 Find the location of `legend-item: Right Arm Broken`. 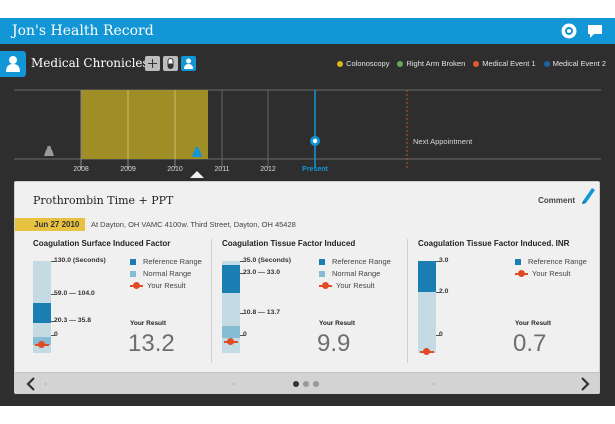

legend-item: Right Arm Broken is located at coordinates (431, 63).